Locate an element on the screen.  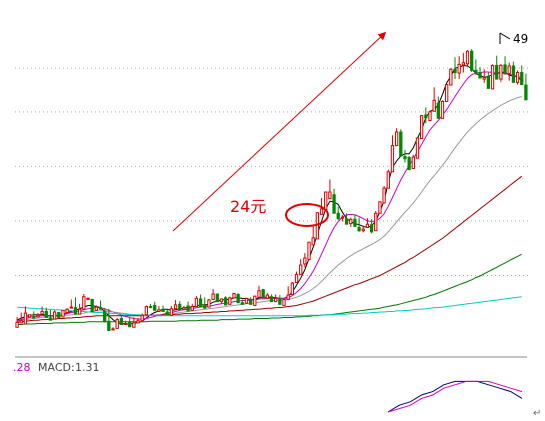
macd-dea-line is located at coordinates (455, 396).